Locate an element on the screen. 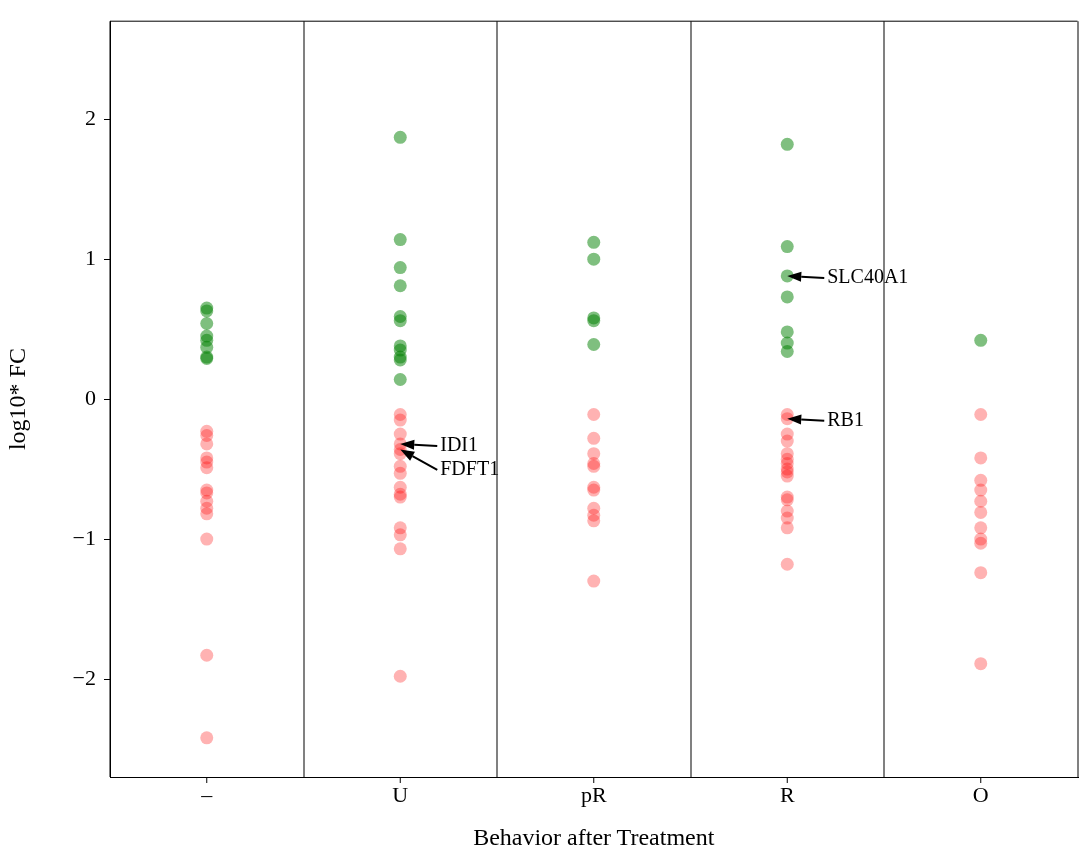  y-tick-label: 1 is located at coordinates (90, 257).